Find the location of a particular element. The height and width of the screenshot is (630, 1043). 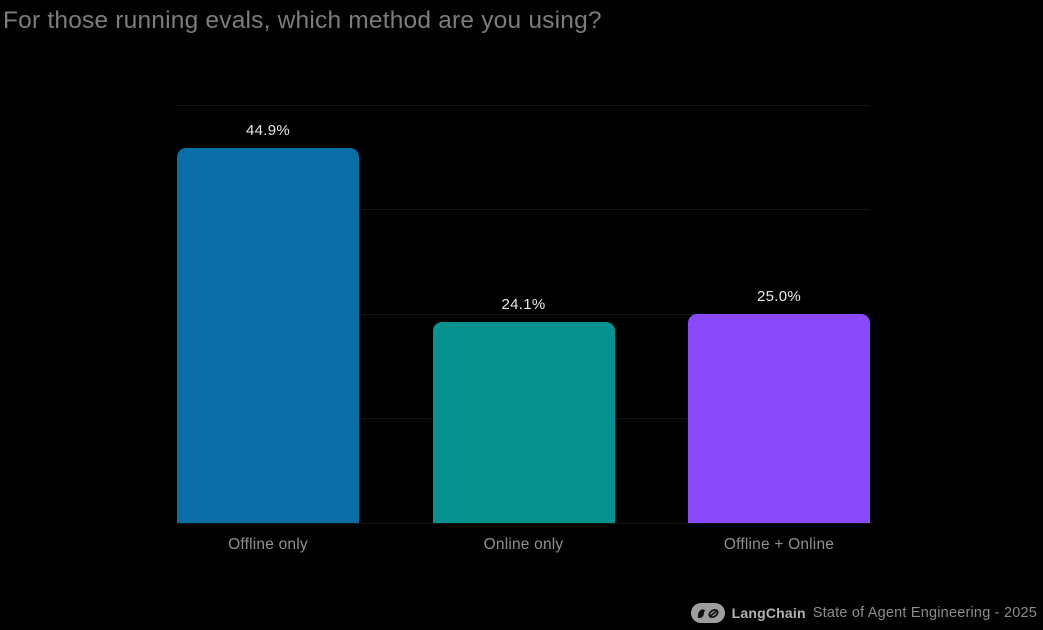

bar-offline-online is located at coordinates (779, 418).